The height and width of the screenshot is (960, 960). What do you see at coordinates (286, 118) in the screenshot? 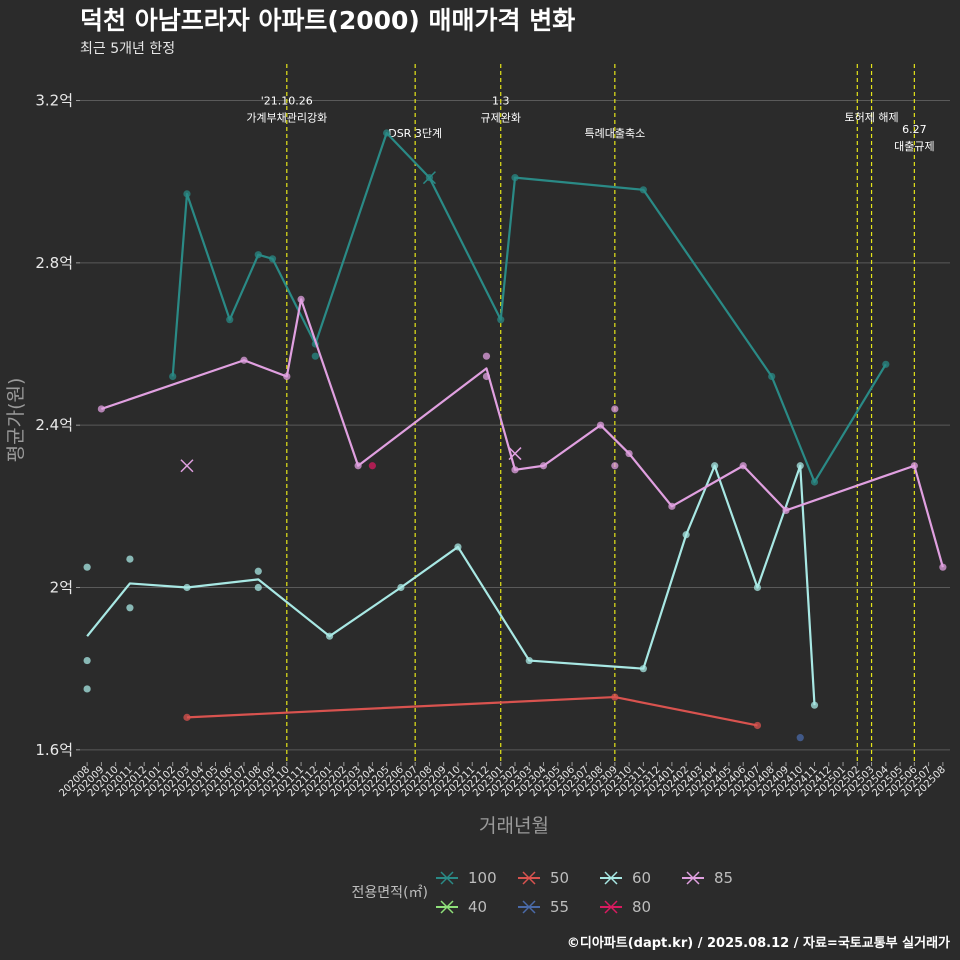
I see `event-label: 가계부채관리강화` at bounding box center [286, 118].